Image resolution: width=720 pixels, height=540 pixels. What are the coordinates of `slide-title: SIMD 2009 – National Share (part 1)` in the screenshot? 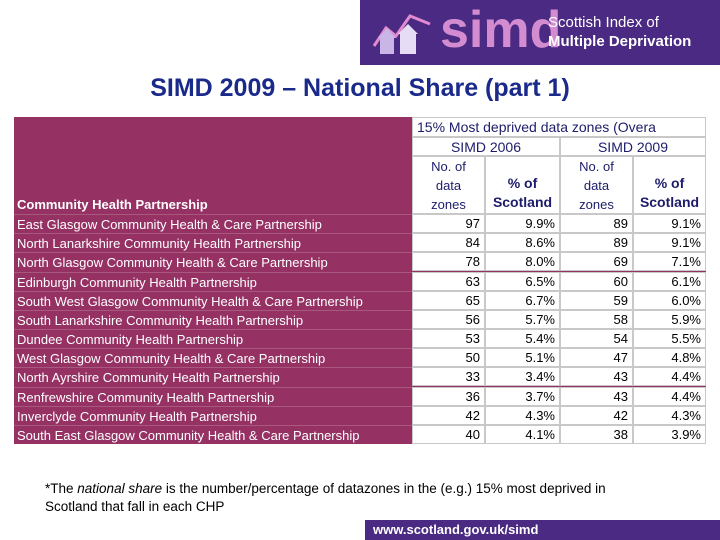 It's located at (360, 88).